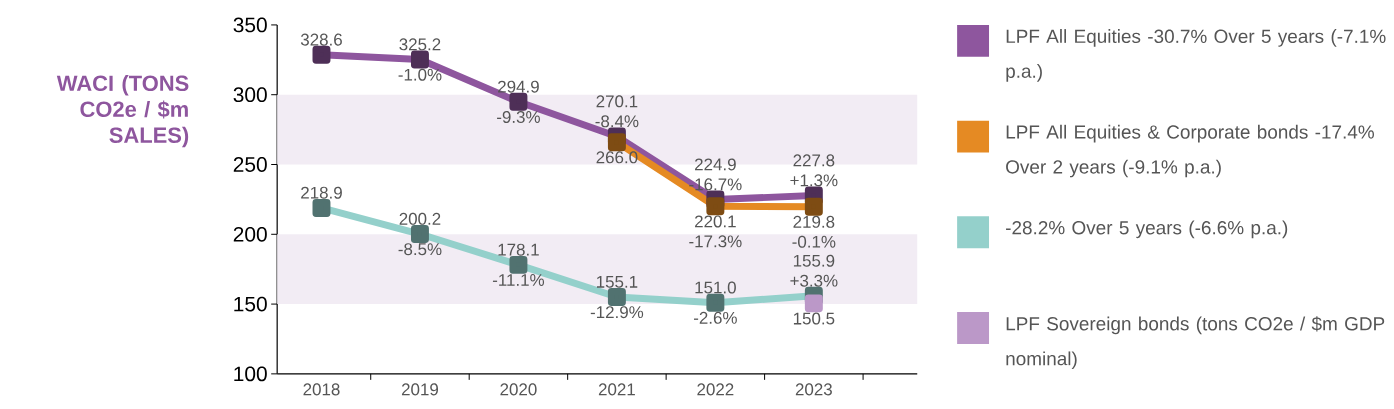 This screenshot has height=409, width=1394. Describe the element at coordinates (814, 160) in the screenshot. I see `data-label: 227.8` at that location.